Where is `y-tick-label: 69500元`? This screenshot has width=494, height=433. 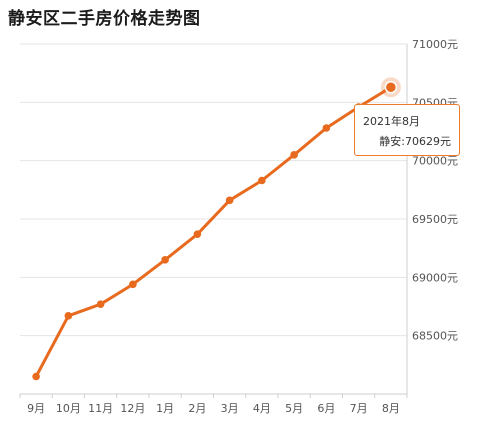 y-tick-label: 69500元 is located at coordinates (435, 219).